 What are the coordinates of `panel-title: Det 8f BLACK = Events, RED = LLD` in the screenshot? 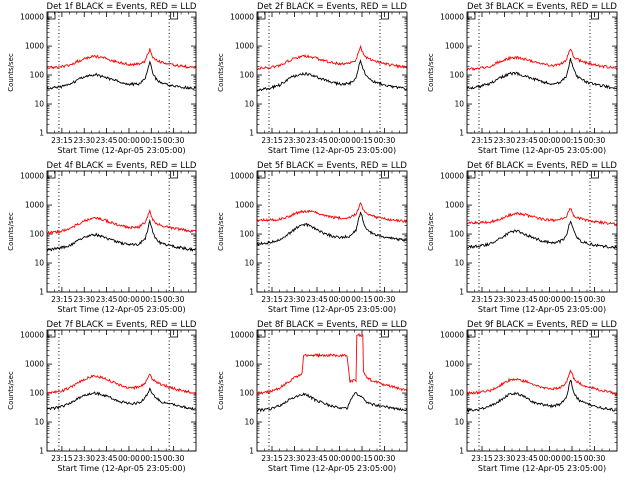 It's located at (332, 325).